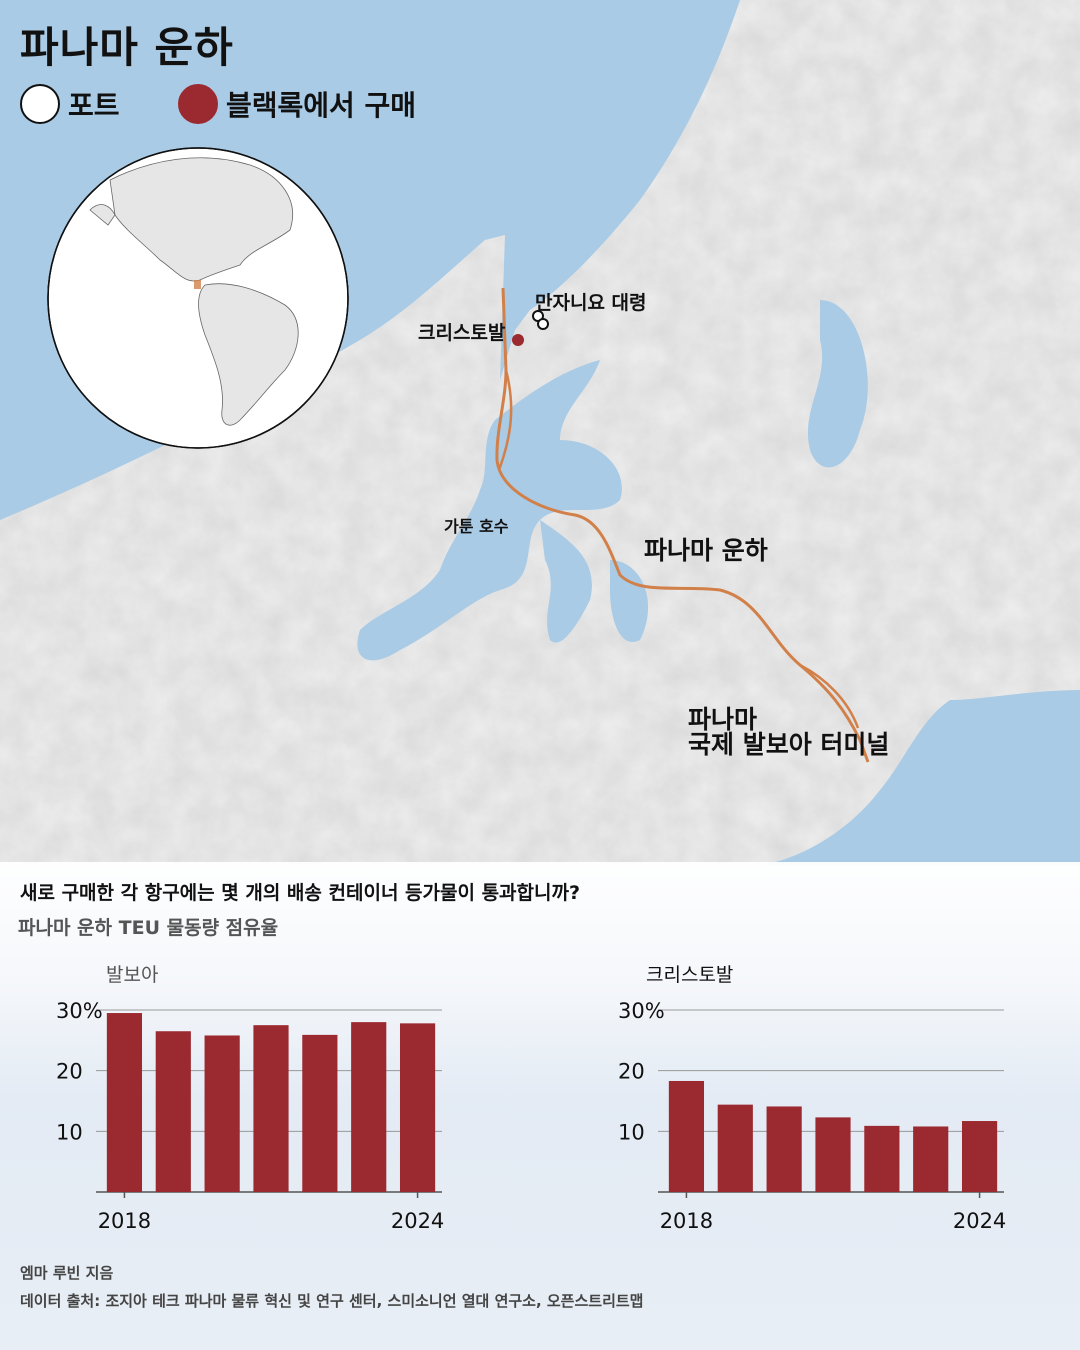 The image size is (1080, 1350). Describe the element at coordinates (706, 550) in the screenshot. I see `label-panama-canal: 파나마 운하` at that location.